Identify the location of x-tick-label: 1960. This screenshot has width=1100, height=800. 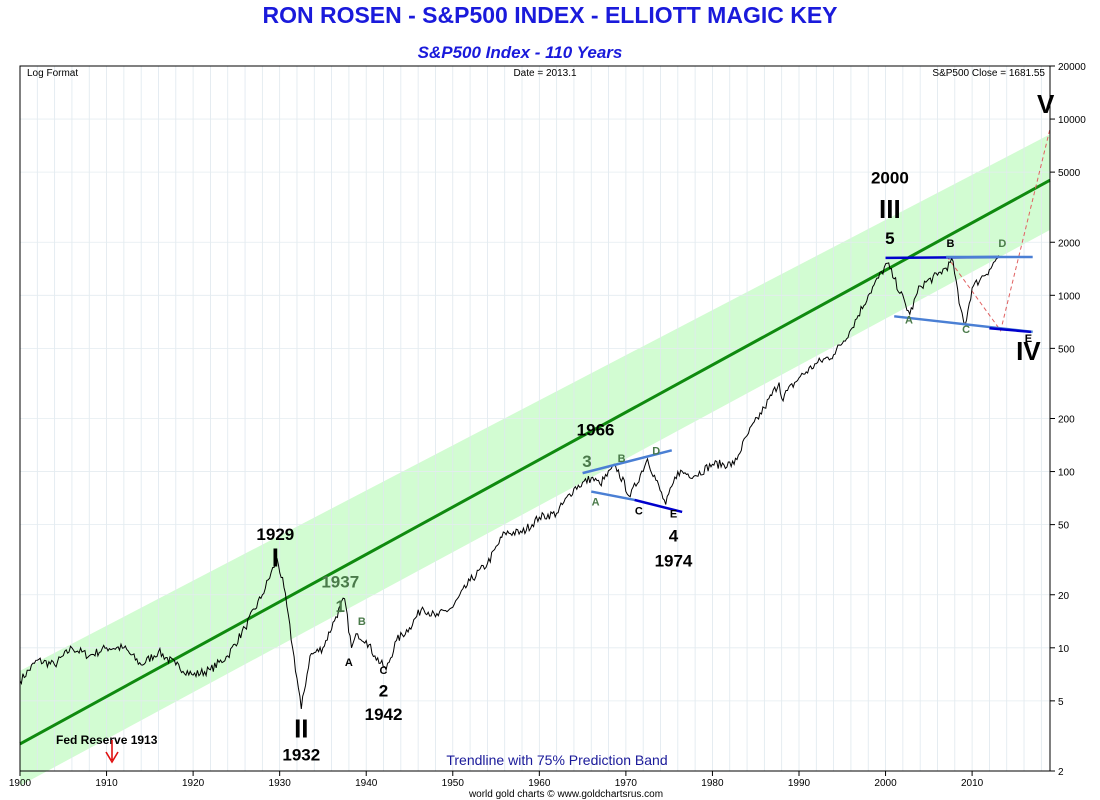
(539, 783).